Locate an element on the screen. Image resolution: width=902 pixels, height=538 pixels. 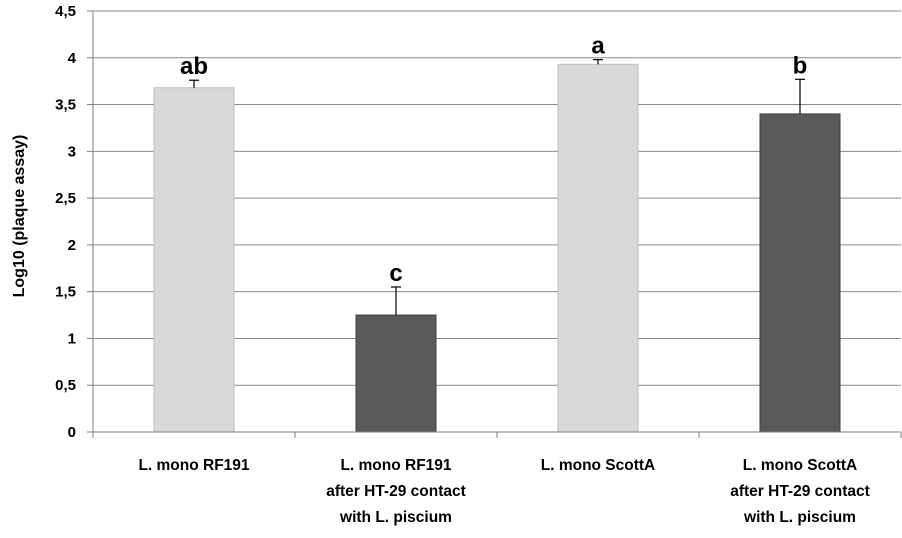
y-tick-labels: 0 0,5 1 1,5 2 2,5 3 3,5 4 4,5 is located at coordinates (66, 222).